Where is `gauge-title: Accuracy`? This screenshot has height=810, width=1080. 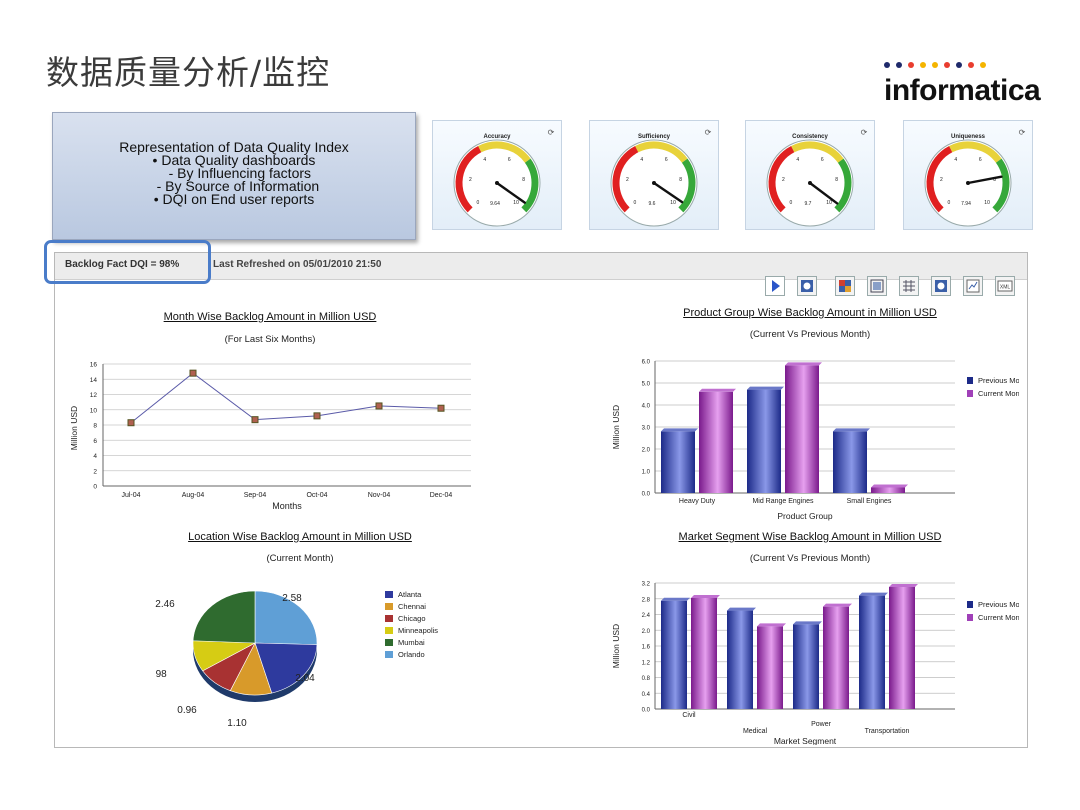 gauge-title: Accuracy is located at coordinates (497, 137).